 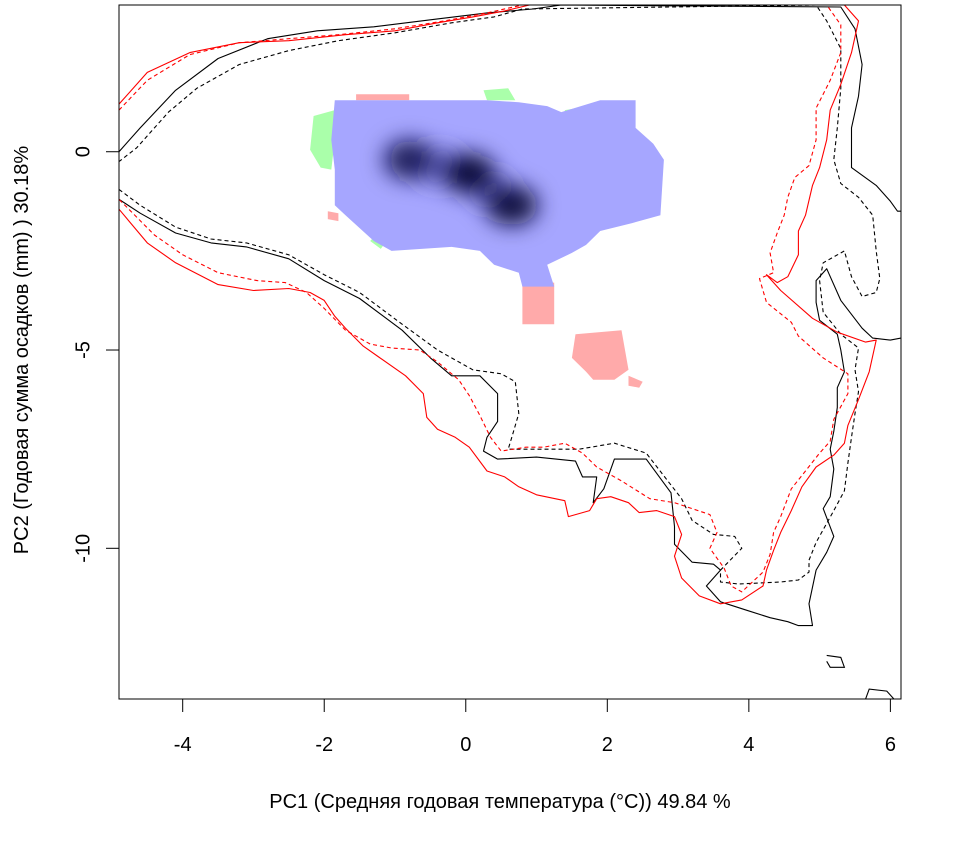 I want to click on y-tick-label-0: -10, so click(x=83, y=548).